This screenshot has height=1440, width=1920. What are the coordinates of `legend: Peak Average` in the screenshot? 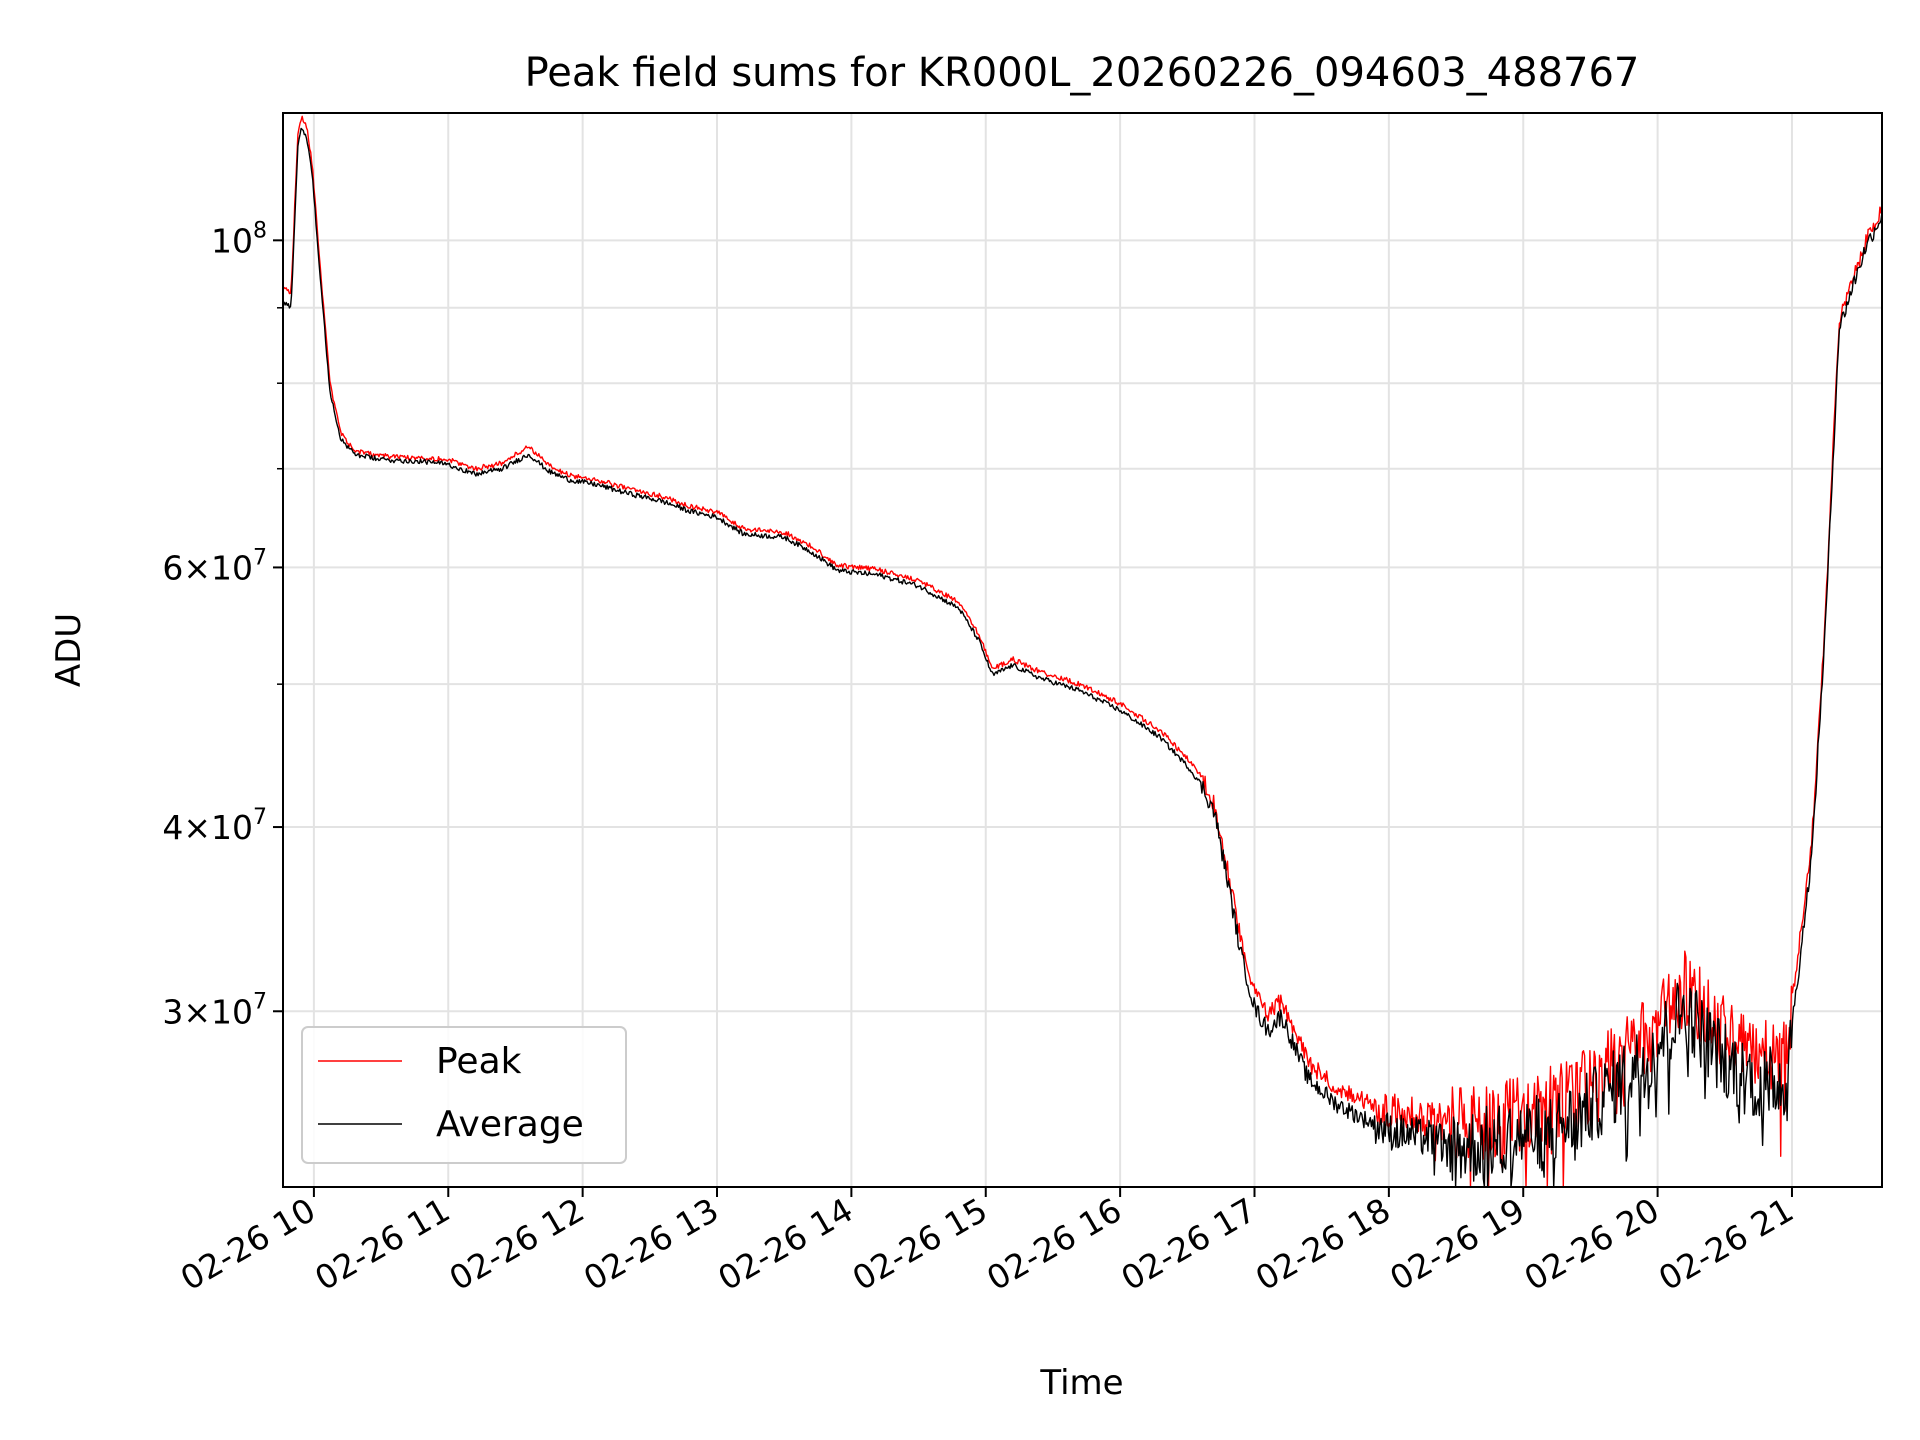 It's located at (464, 1095).